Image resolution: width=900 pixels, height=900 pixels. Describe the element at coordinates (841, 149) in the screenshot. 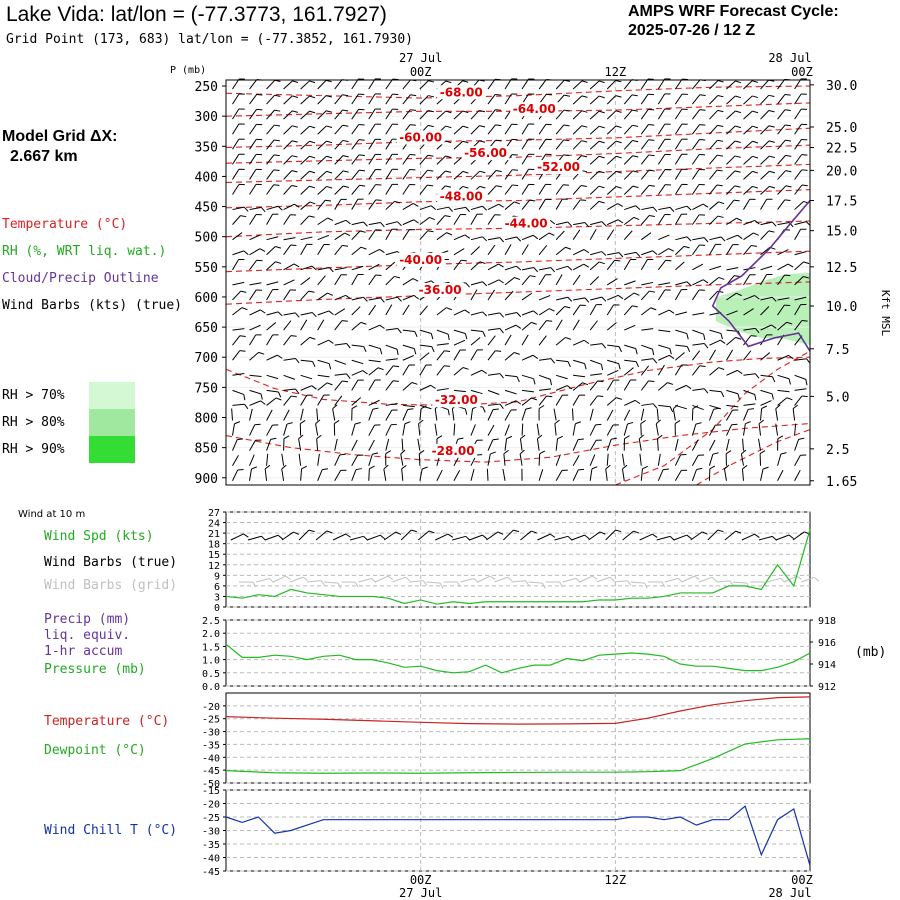

I see `height-tick-label: 22.5` at that location.